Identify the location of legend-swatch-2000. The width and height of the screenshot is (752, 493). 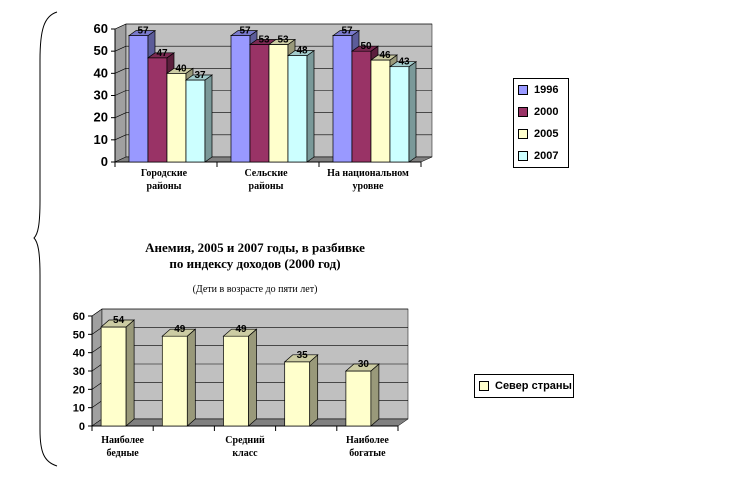
(523, 112).